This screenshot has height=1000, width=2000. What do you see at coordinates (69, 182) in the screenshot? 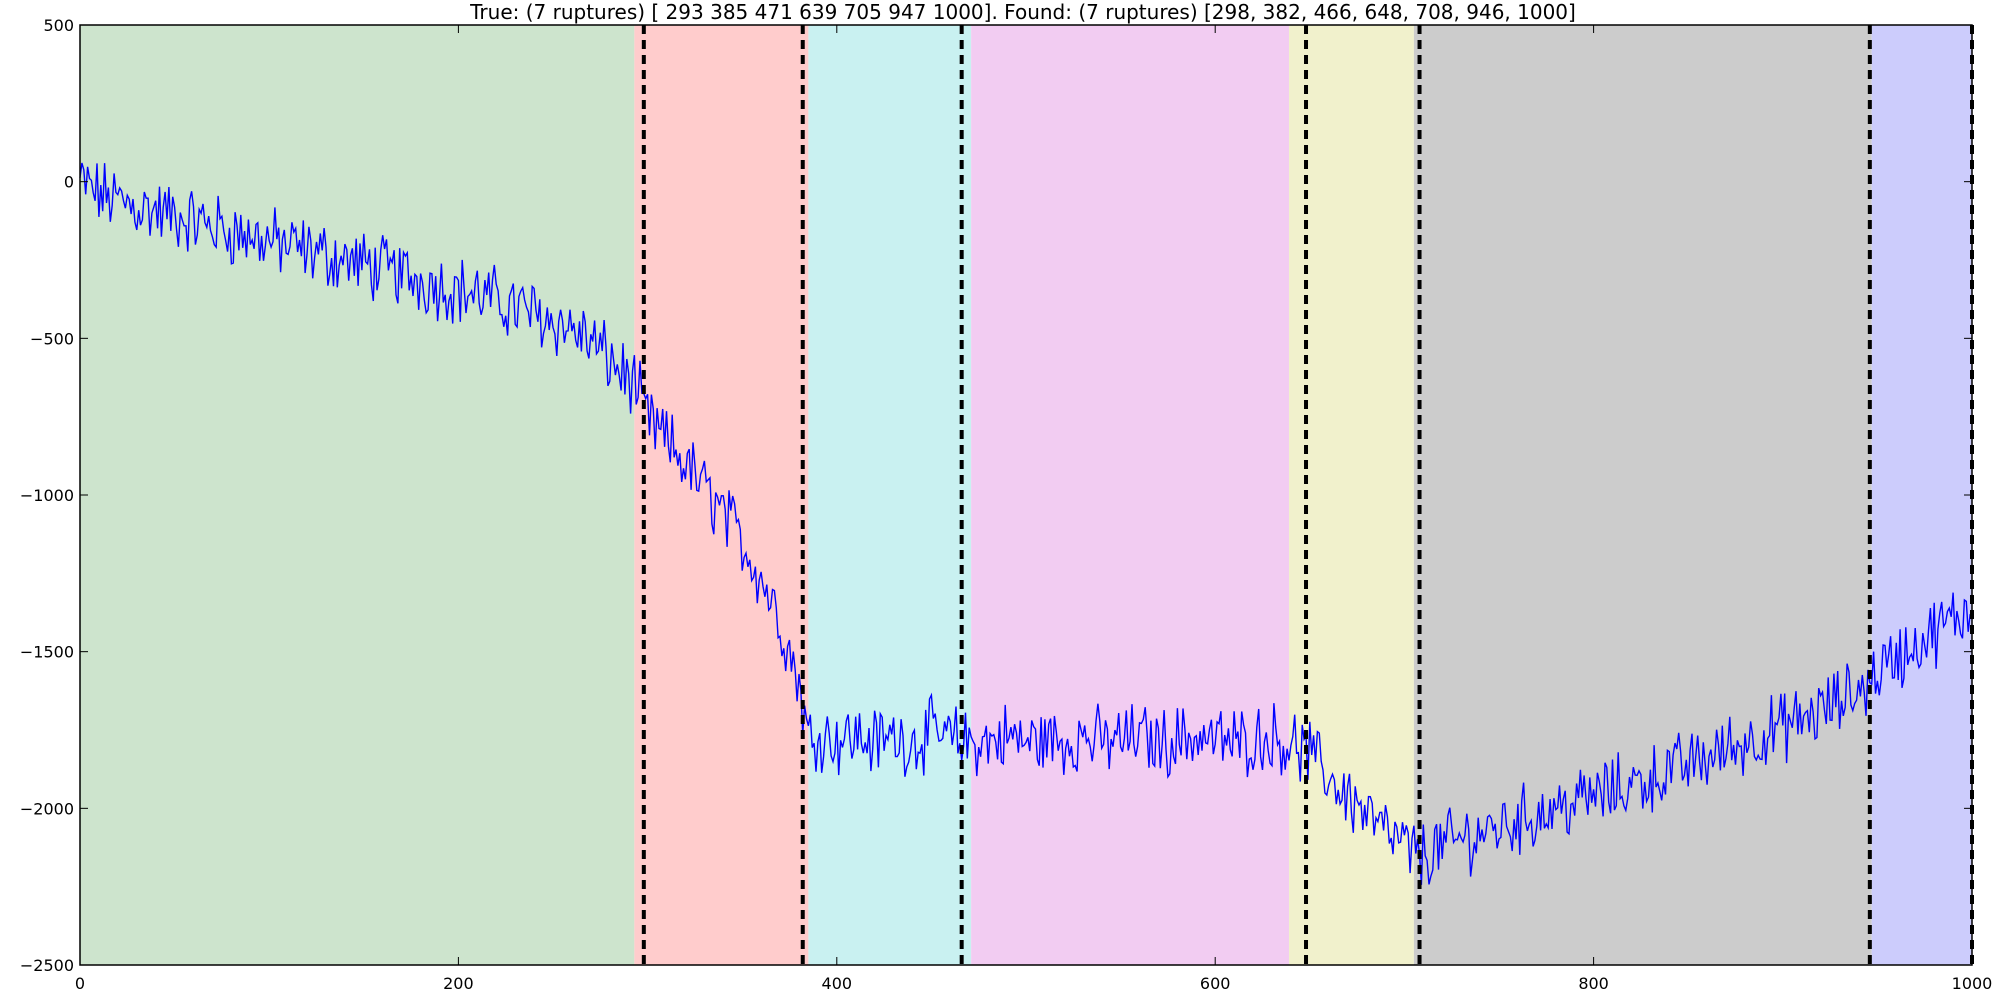
I see `y-tick-label: 0` at bounding box center [69, 182].